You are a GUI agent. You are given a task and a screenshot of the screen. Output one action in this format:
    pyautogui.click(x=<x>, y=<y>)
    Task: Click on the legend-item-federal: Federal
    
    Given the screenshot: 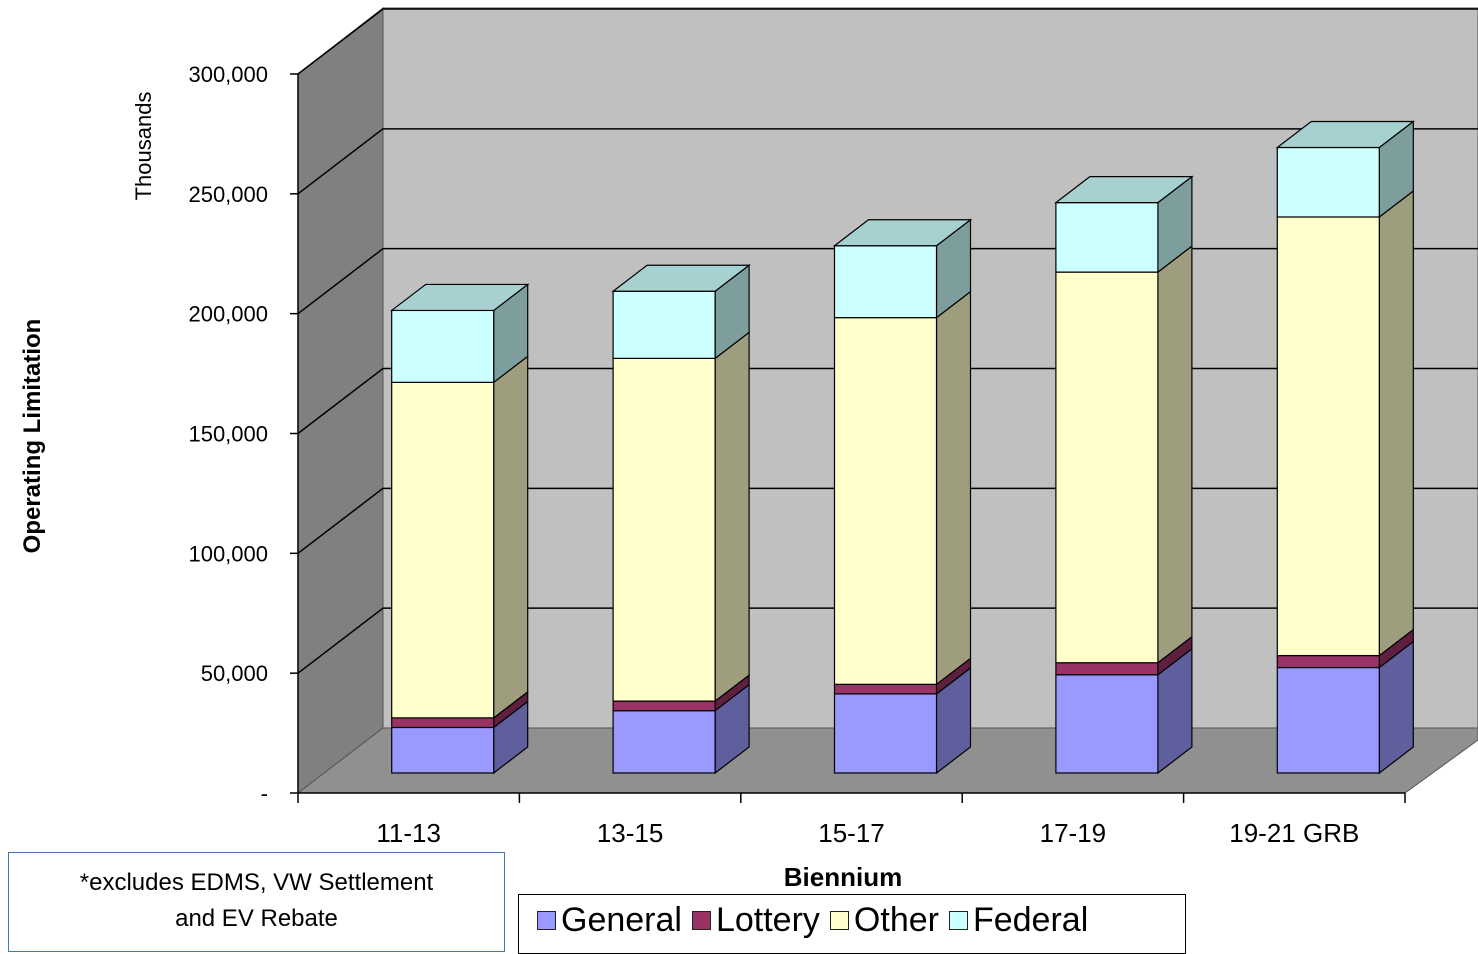 What is the action you would take?
    pyautogui.click(x=1018, y=920)
    